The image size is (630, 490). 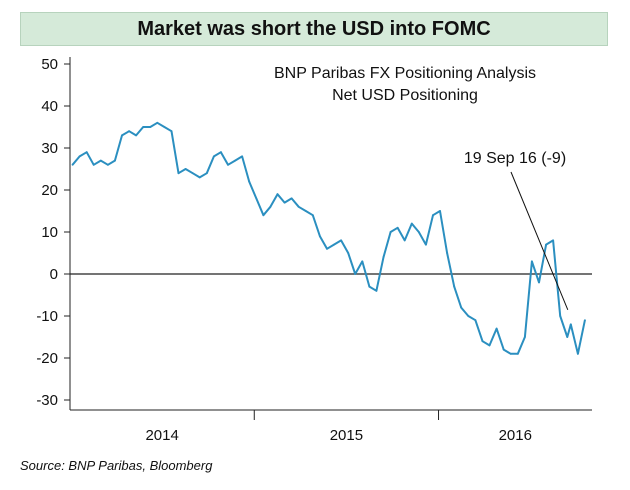 What do you see at coordinates (49, 106) in the screenshot?
I see `y-tick-label: 40` at bounding box center [49, 106].